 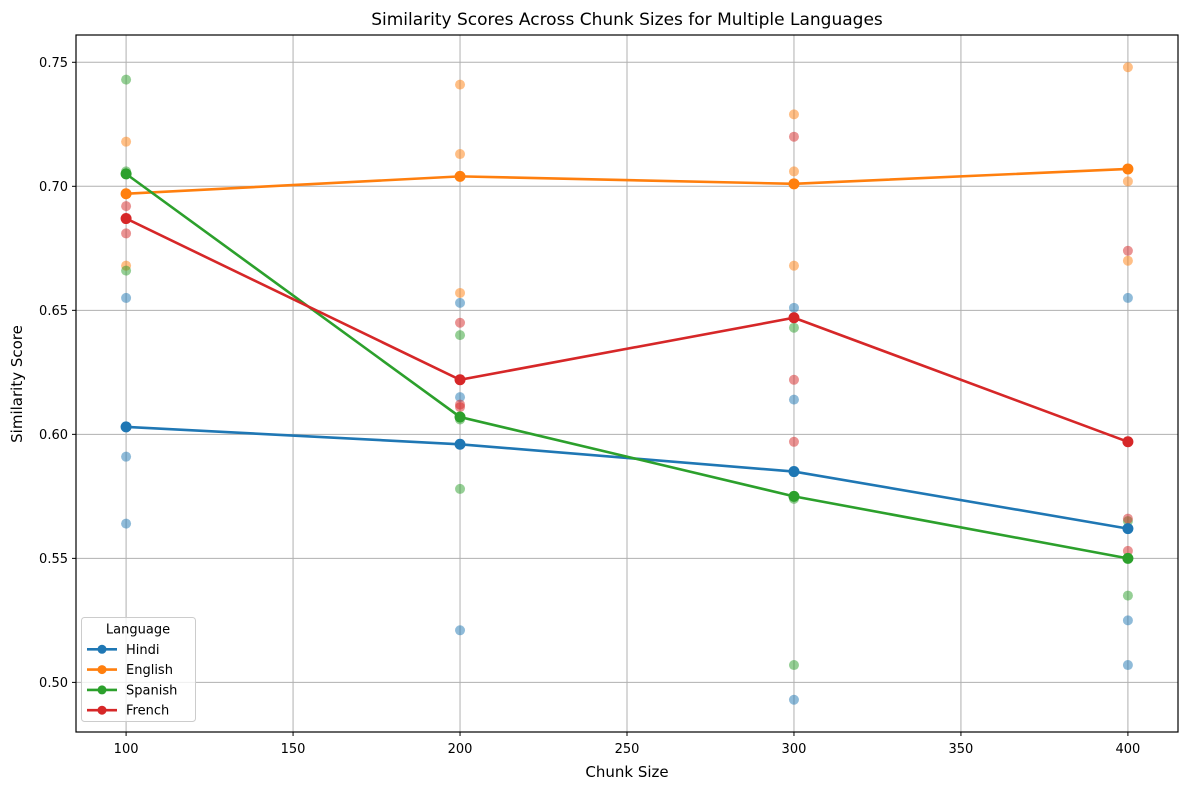 What do you see at coordinates (151, 690) in the screenshot?
I see `legend-item-label-spanish: Spanish` at bounding box center [151, 690].